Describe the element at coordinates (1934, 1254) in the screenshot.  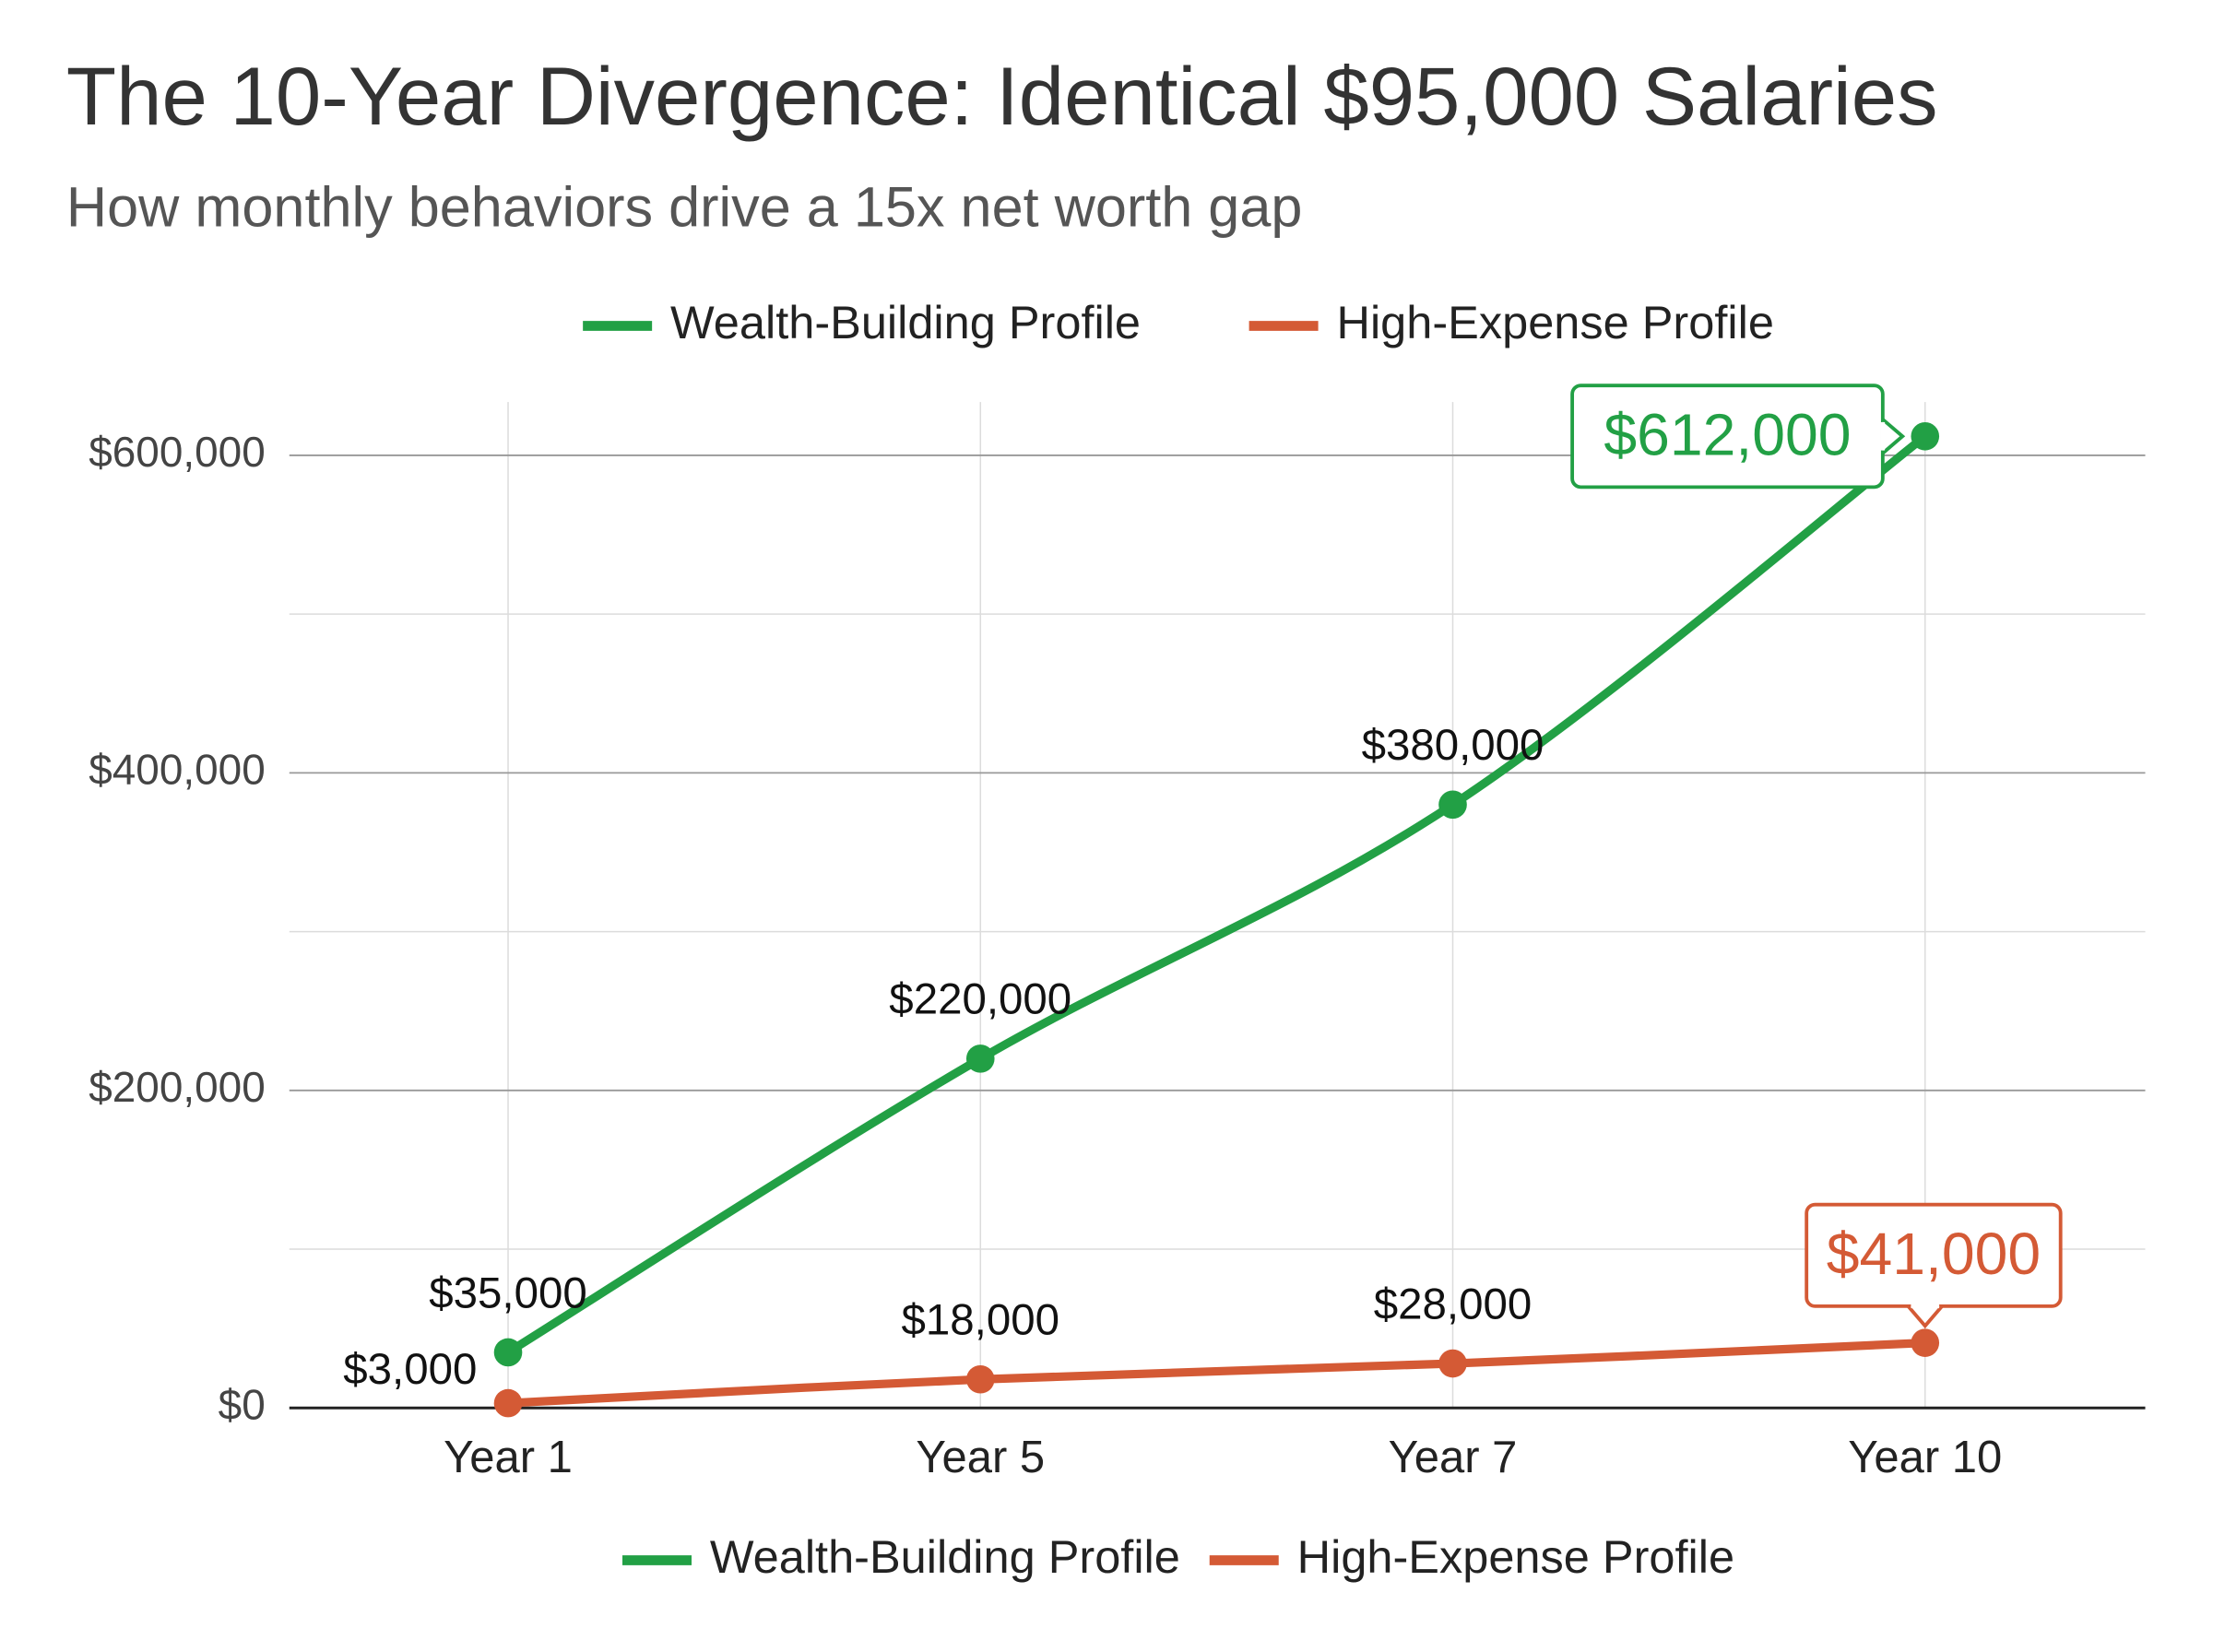
I see `callout-label: $41,000` at that location.